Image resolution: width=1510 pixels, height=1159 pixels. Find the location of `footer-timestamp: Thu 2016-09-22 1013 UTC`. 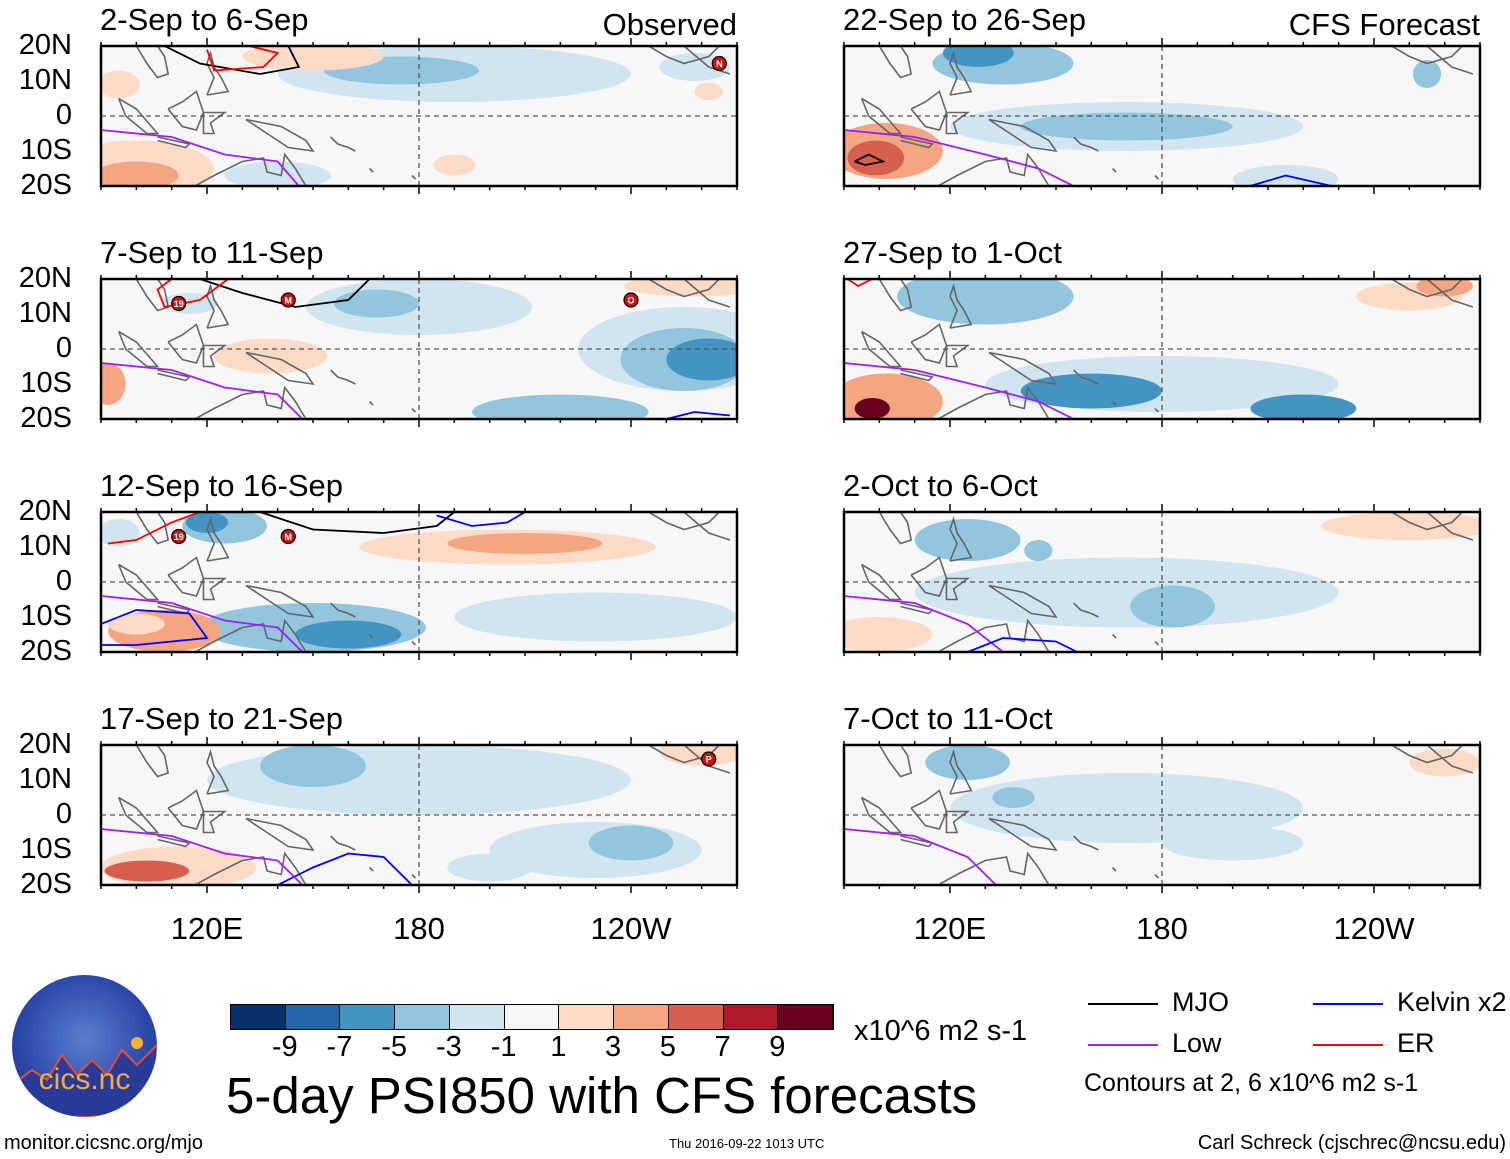

footer-timestamp: Thu 2016-09-22 1013 UTC is located at coordinates (747, 1143).